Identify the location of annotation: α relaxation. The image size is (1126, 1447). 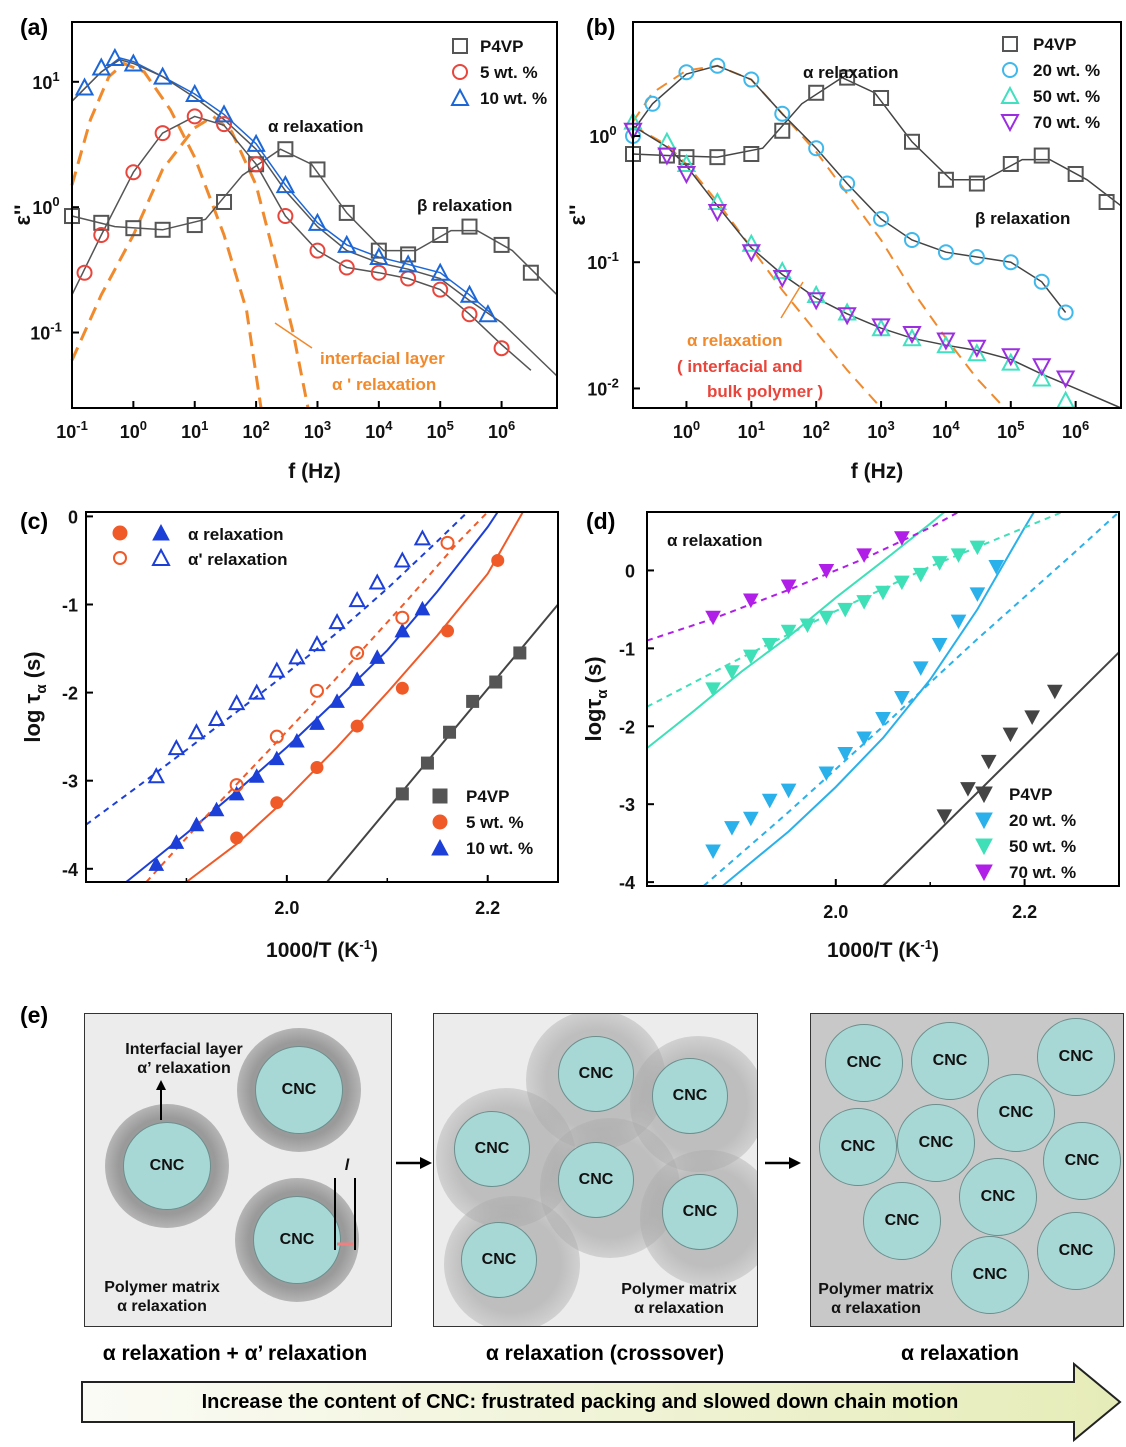
(734, 340).